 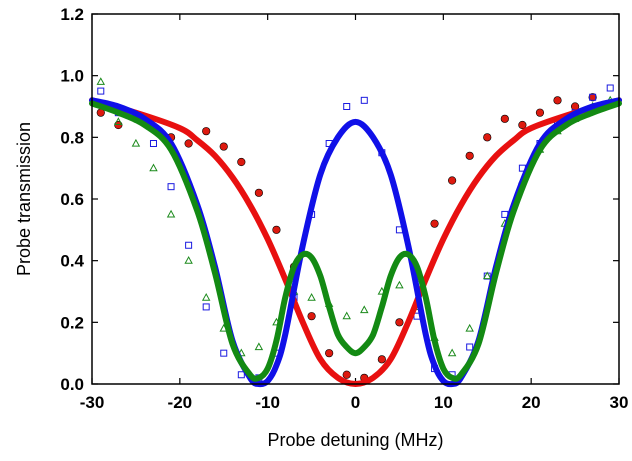 I want to click on x-tick-label: 30, so click(x=619, y=402).